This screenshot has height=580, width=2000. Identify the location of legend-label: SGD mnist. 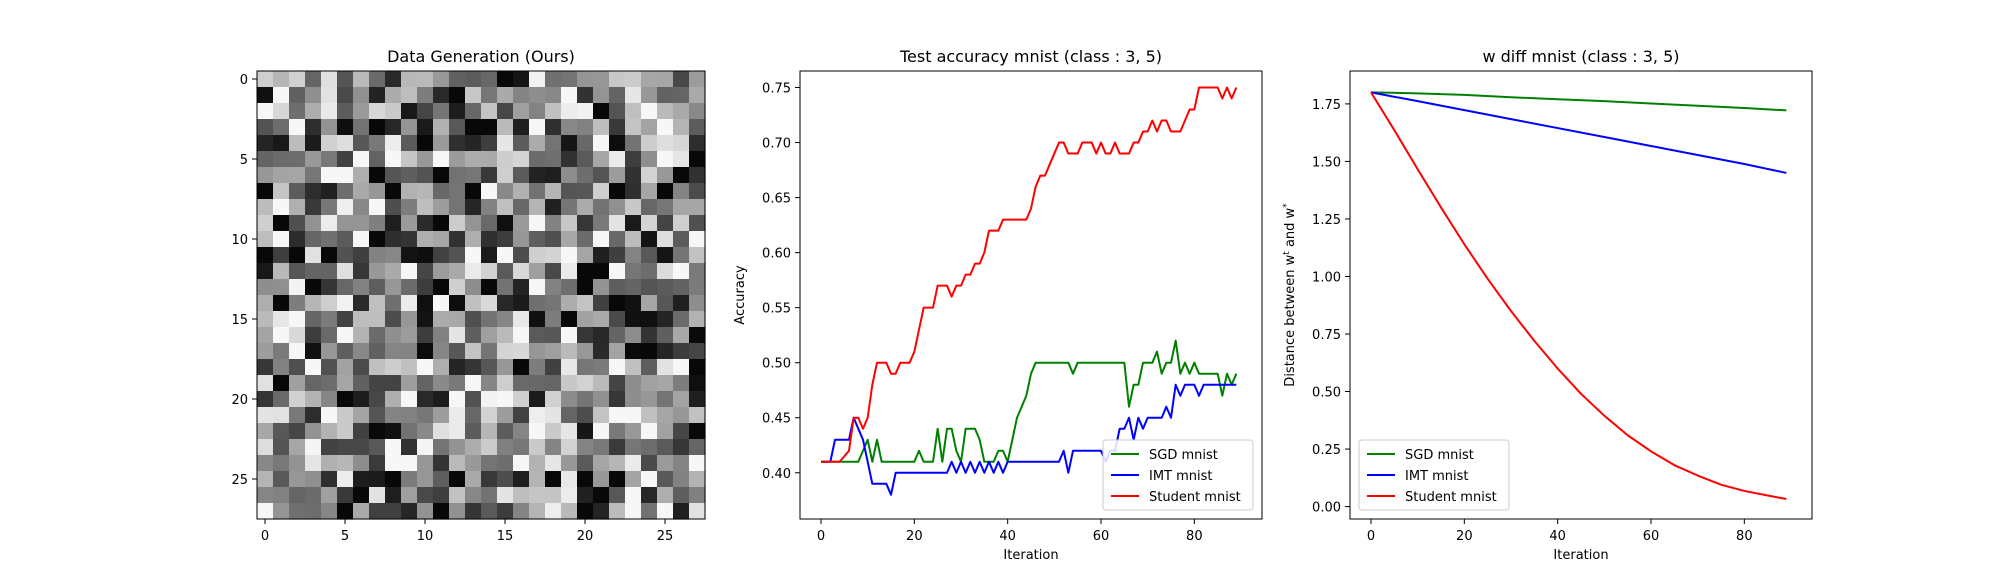
(1439, 455).